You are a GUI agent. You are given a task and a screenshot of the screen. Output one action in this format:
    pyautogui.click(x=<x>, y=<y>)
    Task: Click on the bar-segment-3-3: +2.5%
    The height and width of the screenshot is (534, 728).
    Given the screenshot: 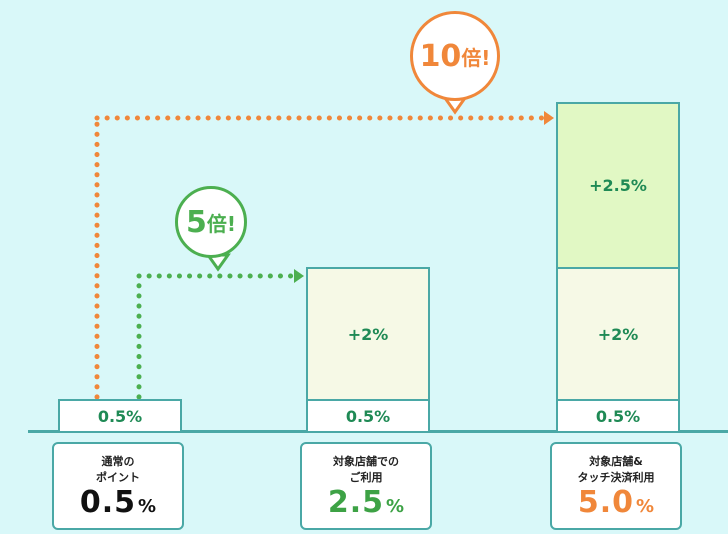 What is the action you would take?
    pyautogui.click(x=618, y=185)
    